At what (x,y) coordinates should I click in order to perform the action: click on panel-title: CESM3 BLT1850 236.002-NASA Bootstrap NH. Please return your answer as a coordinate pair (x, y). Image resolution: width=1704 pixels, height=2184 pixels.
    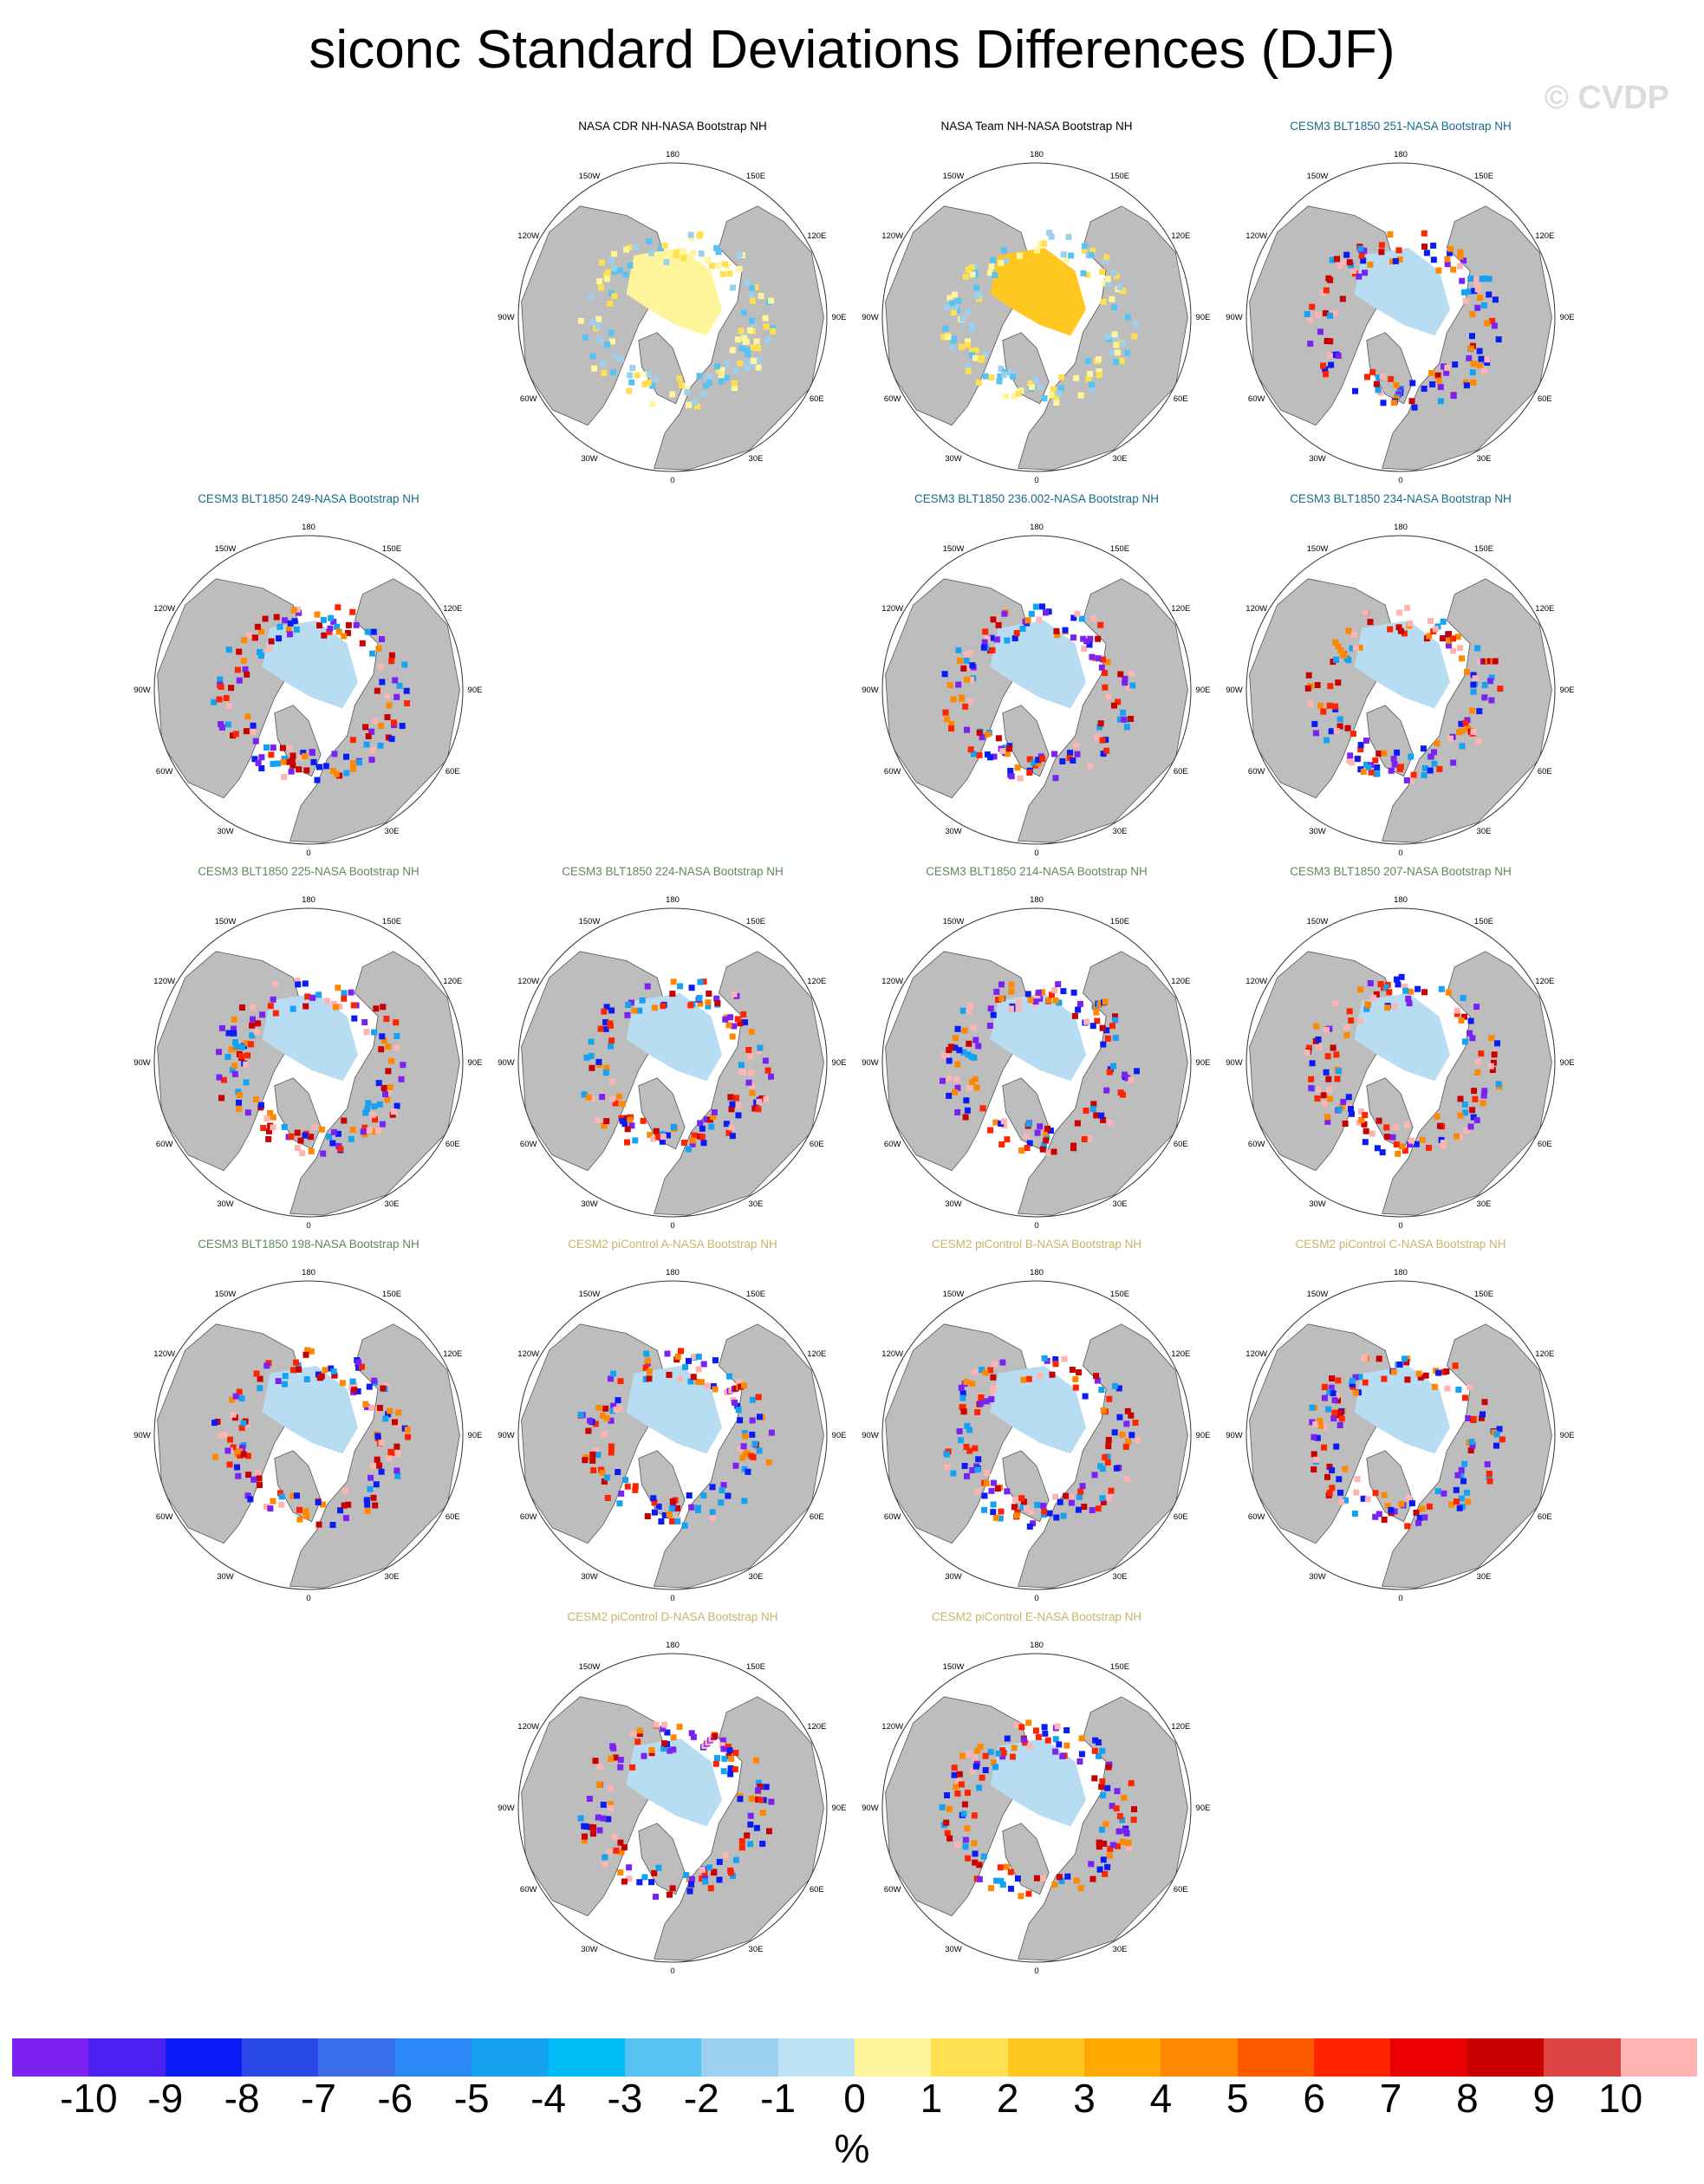
    Looking at the image, I should click on (1036, 498).